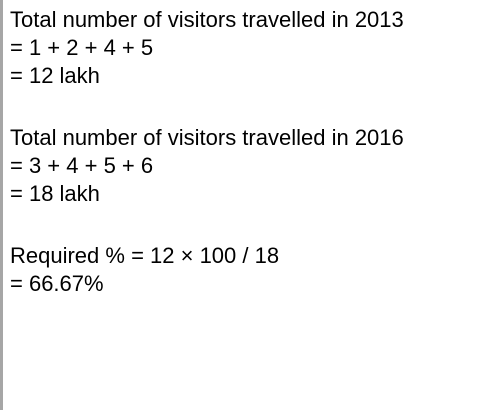 The image size is (492, 410). What do you see at coordinates (55, 193) in the screenshot?
I see `visitors-2016-result: = 18 lakh` at bounding box center [55, 193].